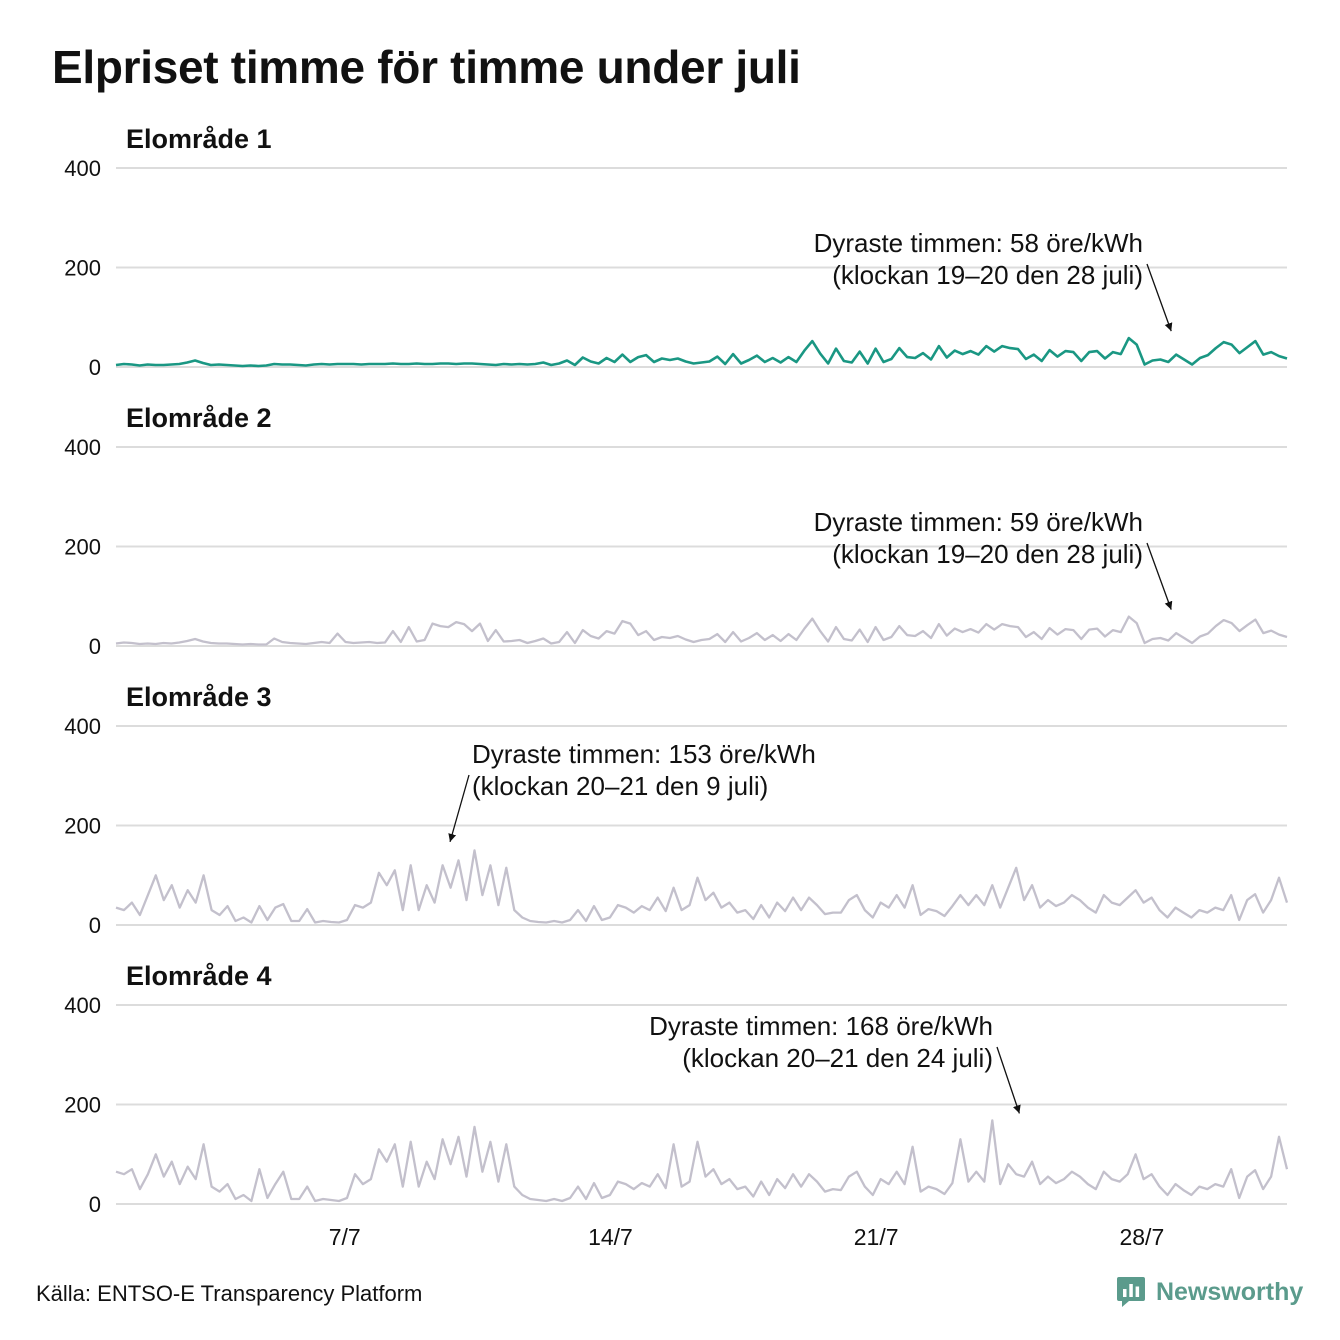 Image resolution: width=1340 pixels, height=1340 pixels. Describe the element at coordinates (610, 1237) in the screenshot. I see `x-tick-label-14-7: 14/7` at that location.